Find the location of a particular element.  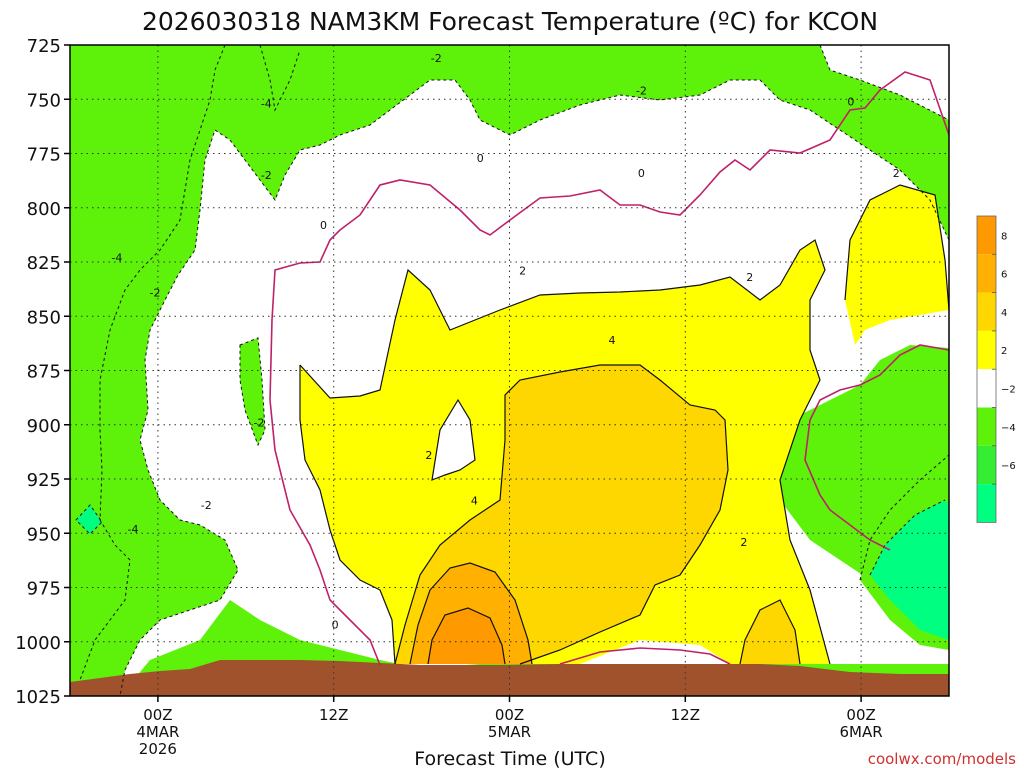

y-tick-label: 900 is located at coordinates (44, 426).